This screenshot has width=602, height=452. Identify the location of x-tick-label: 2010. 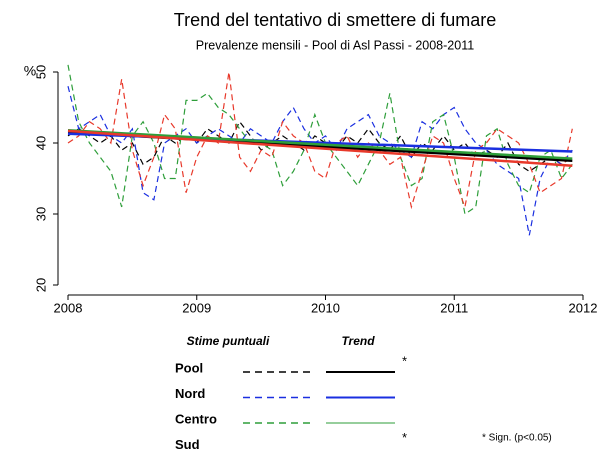
(325, 307).